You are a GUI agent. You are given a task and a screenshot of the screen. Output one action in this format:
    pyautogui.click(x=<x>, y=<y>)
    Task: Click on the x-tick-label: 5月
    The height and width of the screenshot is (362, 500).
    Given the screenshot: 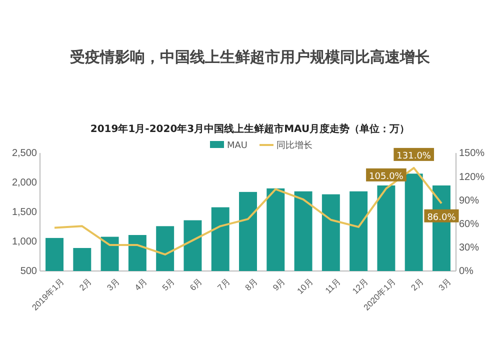 What is the action you would take?
    pyautogui.click(x=168, y=284)
    